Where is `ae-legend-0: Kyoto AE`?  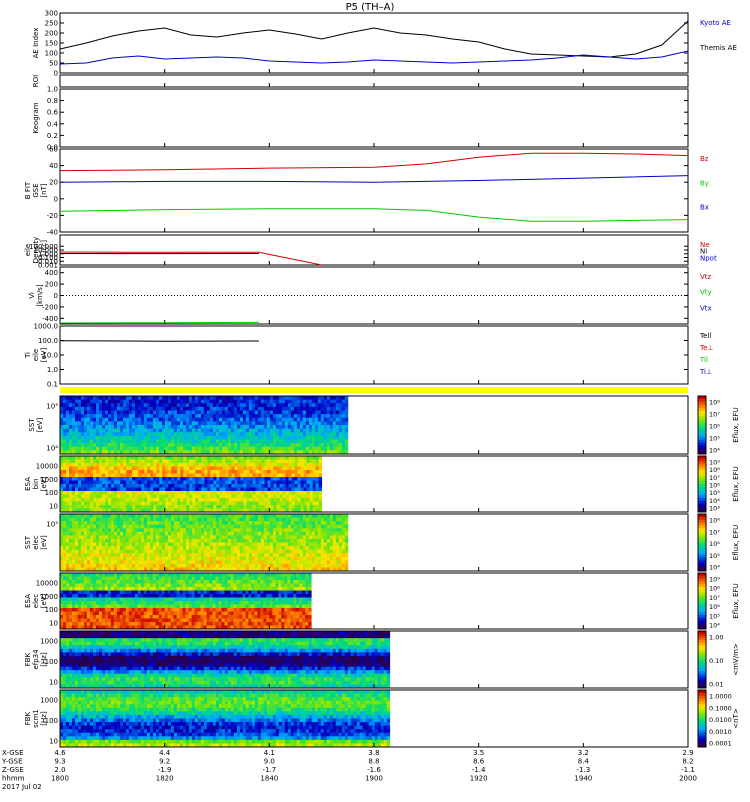
ae-legend-0: Kyoto AE is located at coordinates (715, 23).